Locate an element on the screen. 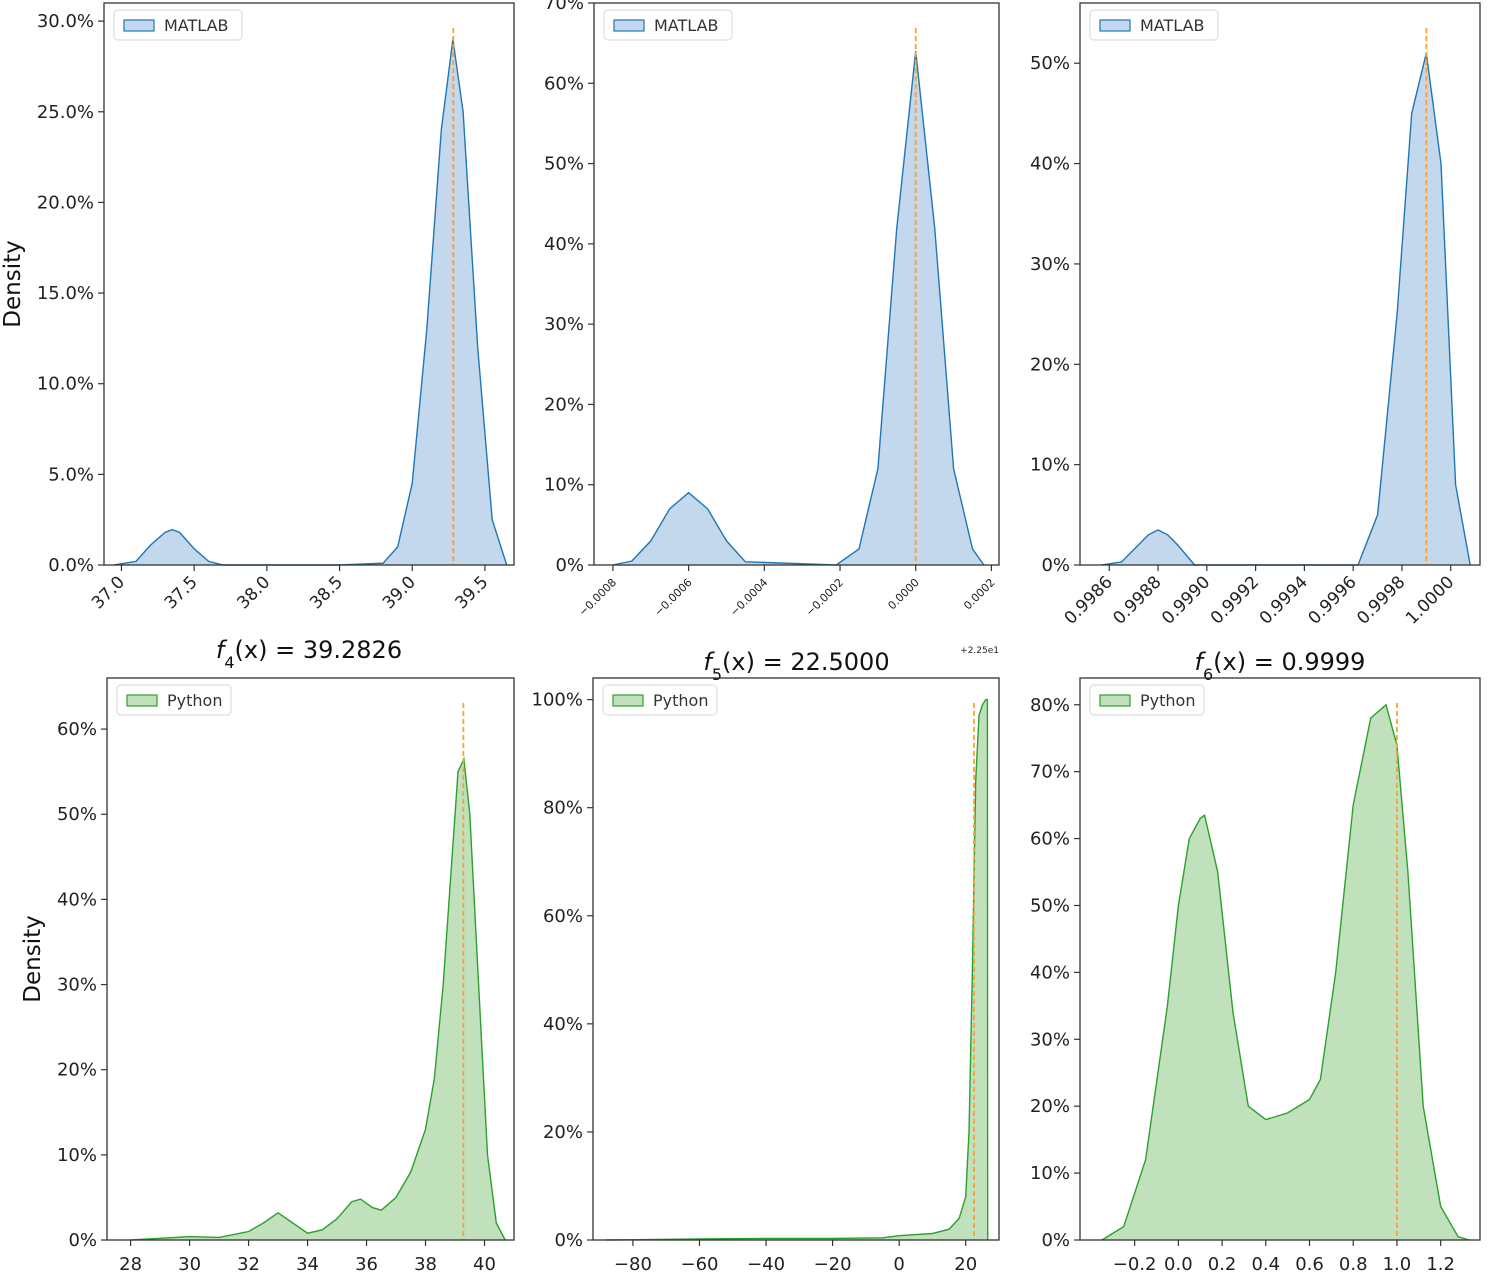  x-tick-label: 20 is located at coordinates (965, 1263).